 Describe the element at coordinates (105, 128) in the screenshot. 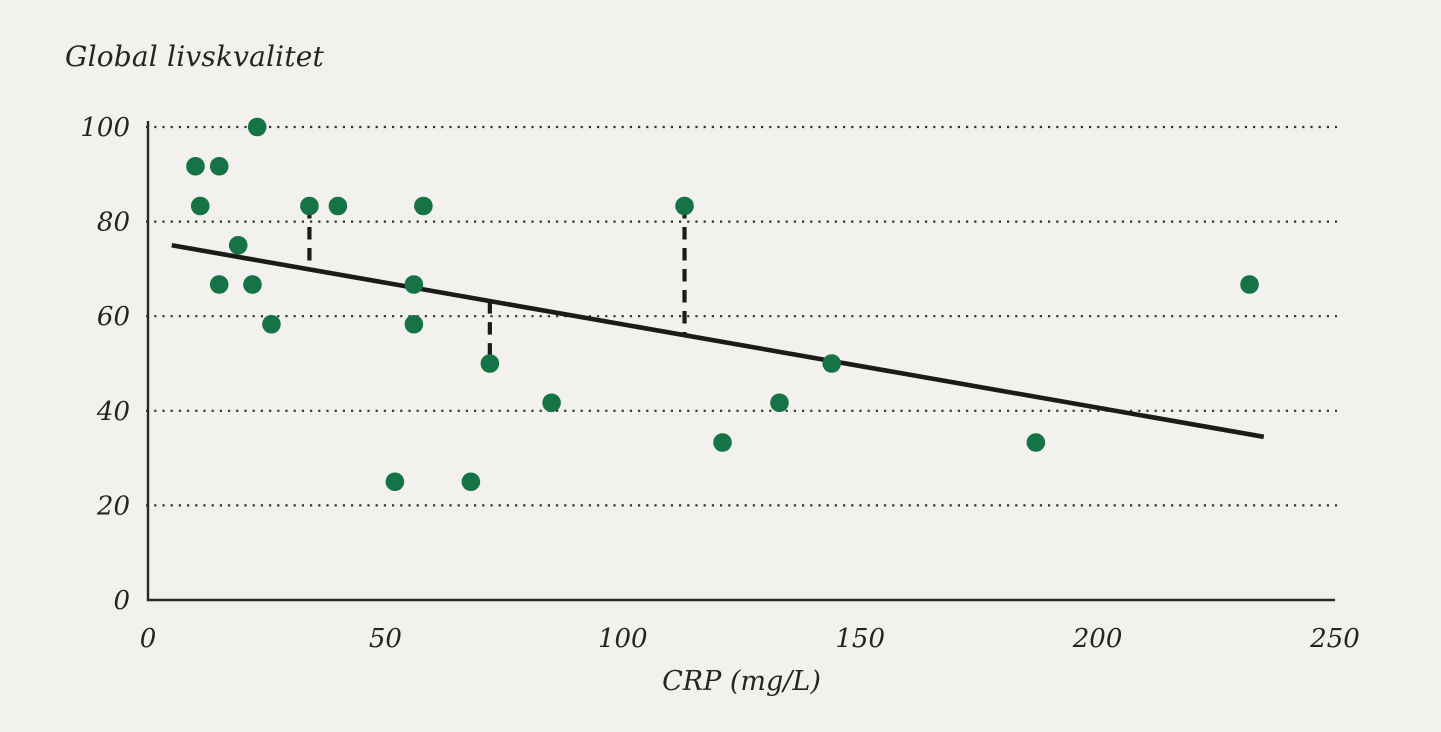

I see `y-tick-label: 100` at that location.